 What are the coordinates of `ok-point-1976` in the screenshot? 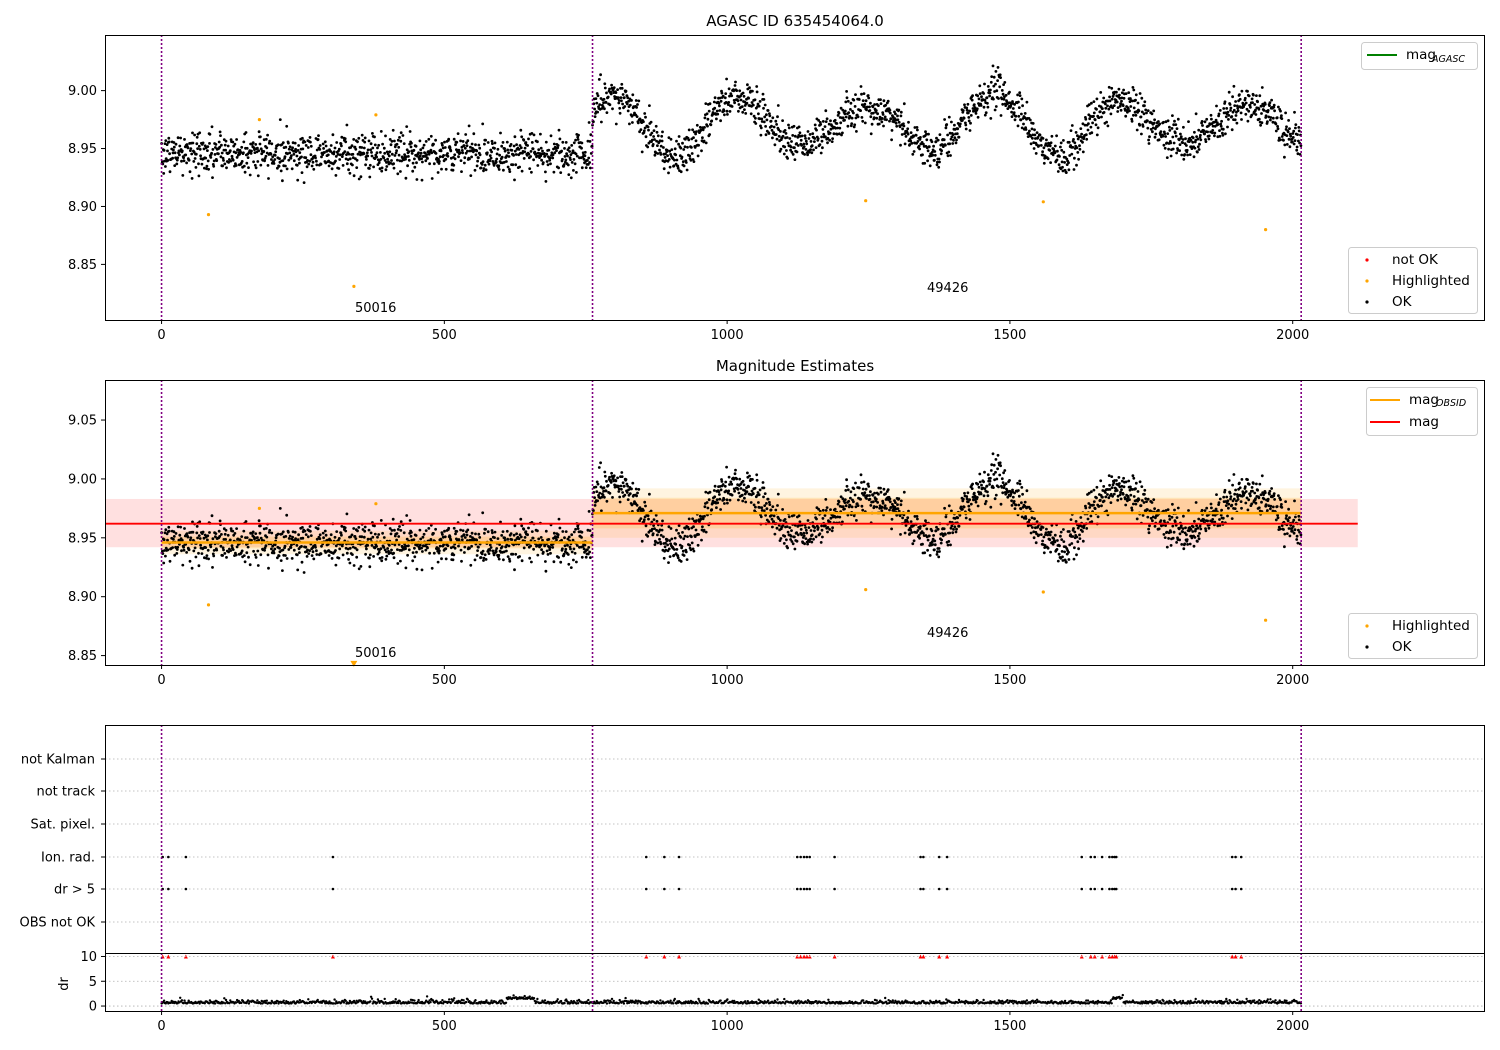 It's located at (1000, 475).